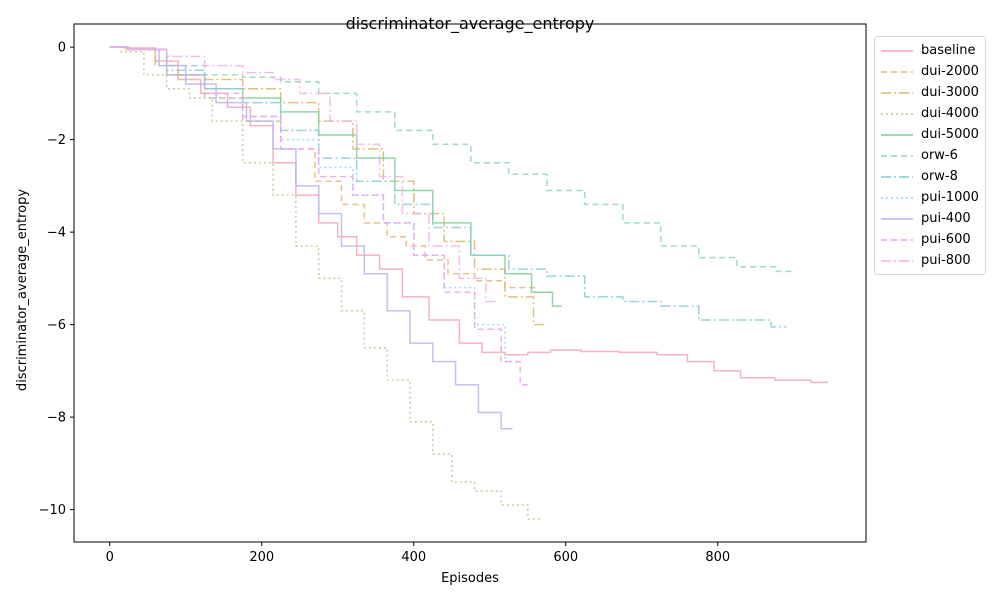 The height and width of the screenshot is (600, 1000). I want to click on x-tick-label: 0, so click(110, 557).